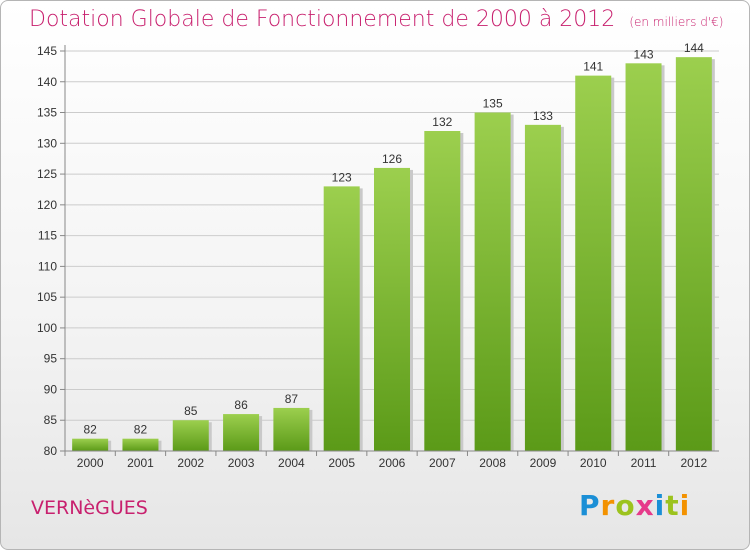  What do you see at coordinates (47, 236) in the screenshot?
I see `y-tick-label: 115` at bounding box center [47, 236].